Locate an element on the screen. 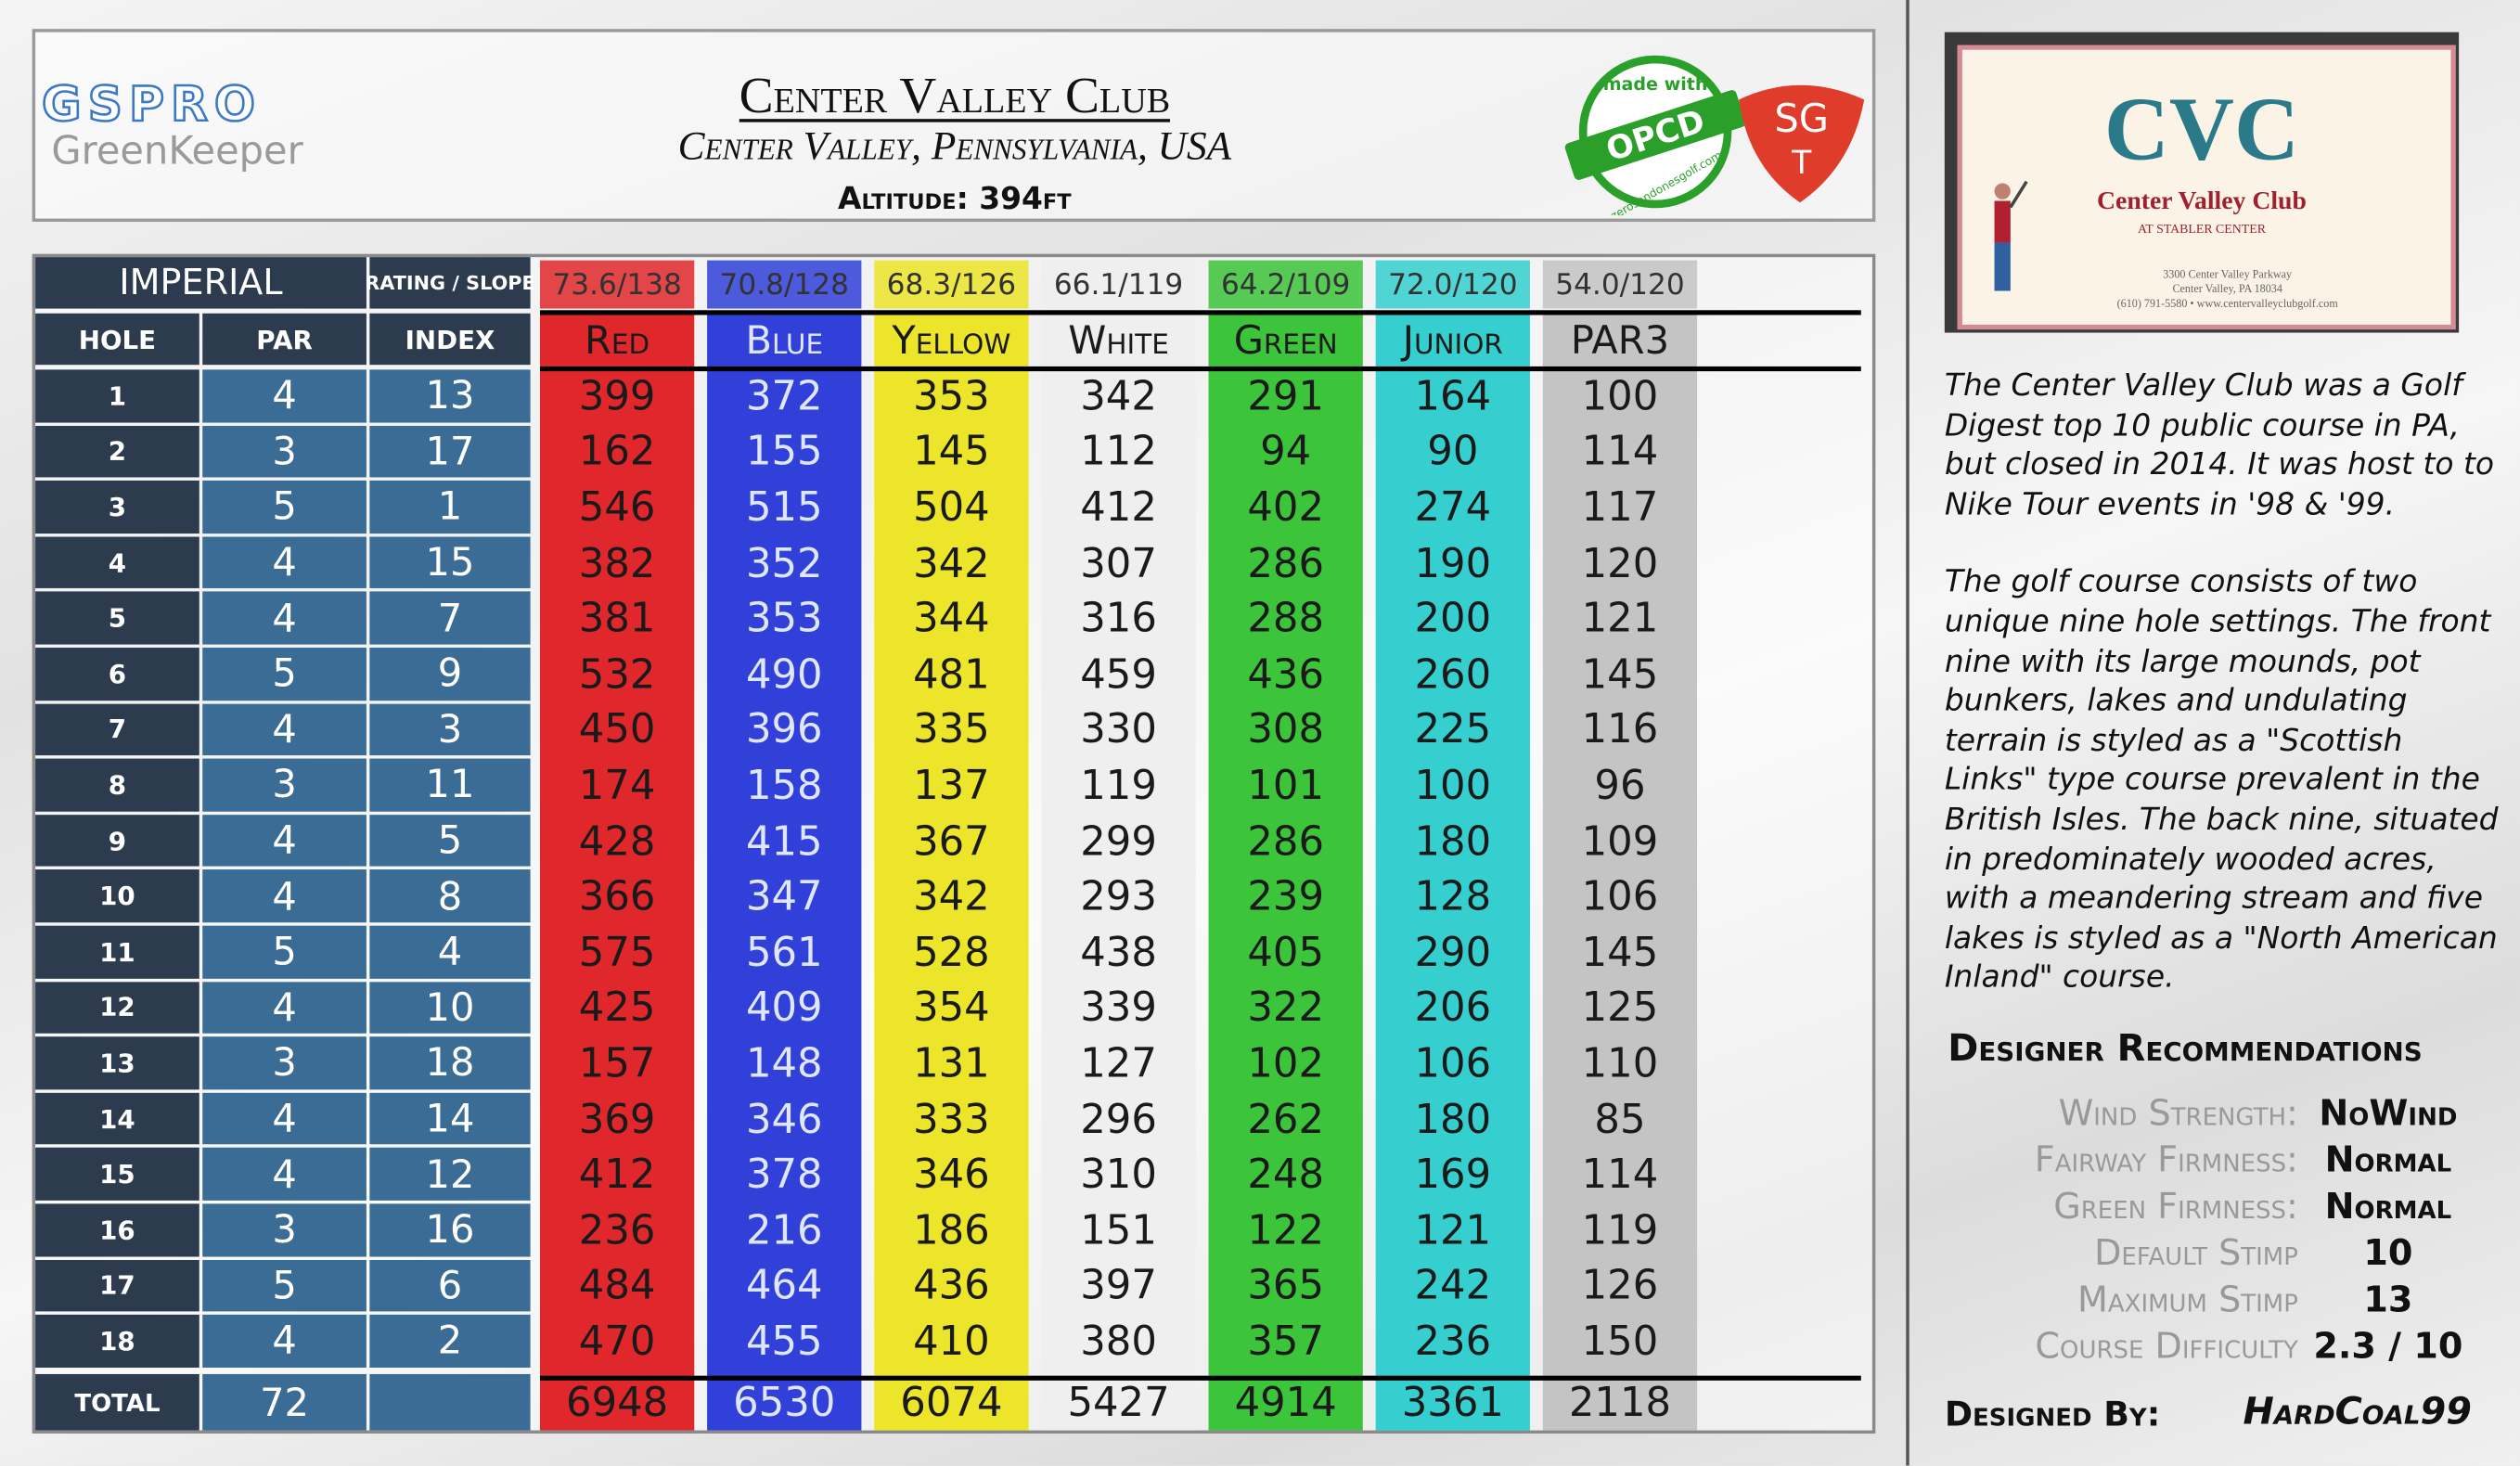 The width and height of the screenshot is (2520, 1466). yardage: 186 is located at coordinates (951, 1230).